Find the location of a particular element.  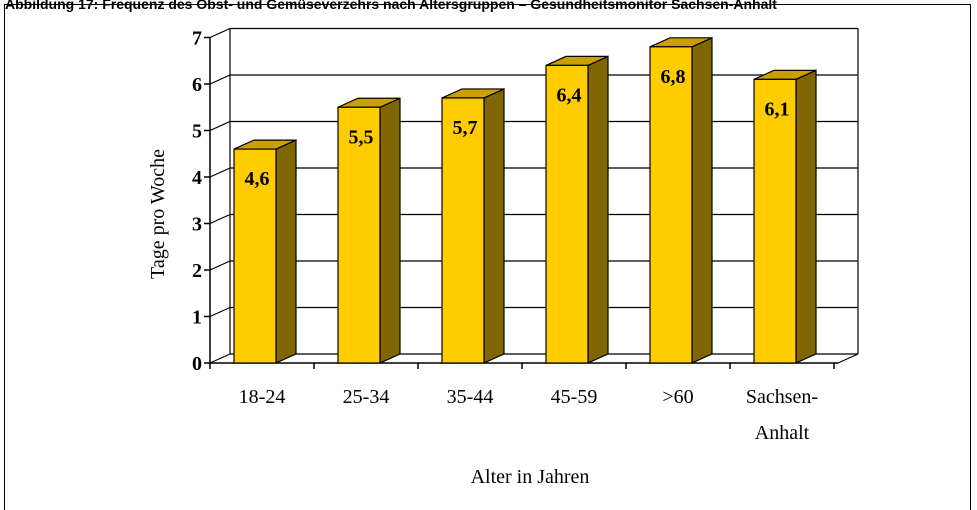

x-tick-label: 45-59 is located at coordinates (574, 397).